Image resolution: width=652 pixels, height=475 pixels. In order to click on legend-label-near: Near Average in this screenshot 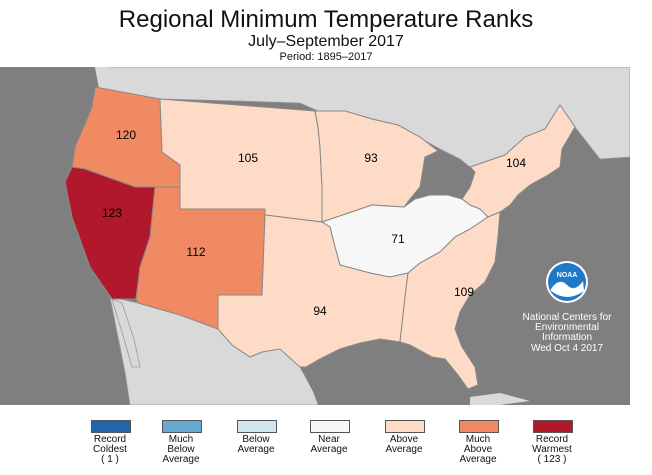, I will do `click(329, 444)`.